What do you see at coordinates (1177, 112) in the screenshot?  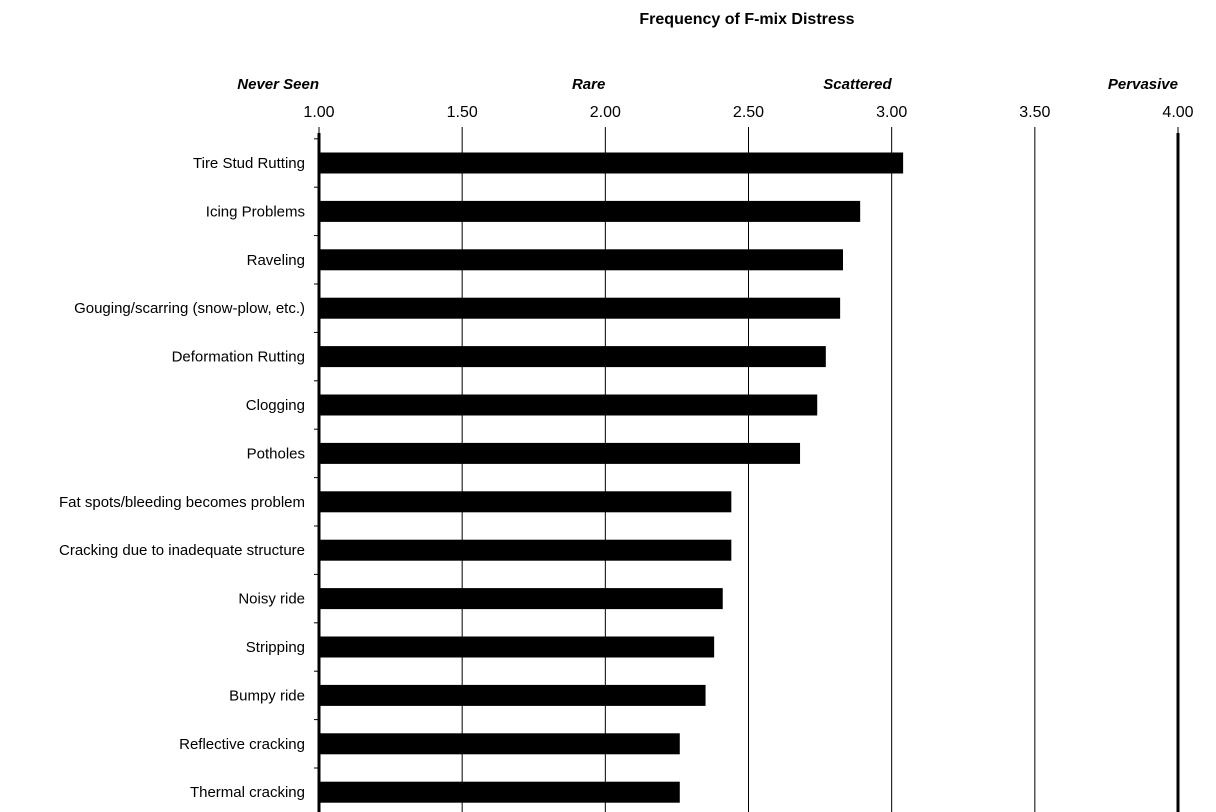 I see `x-tick-label: 4.00` at bounding box center [1177, 112].